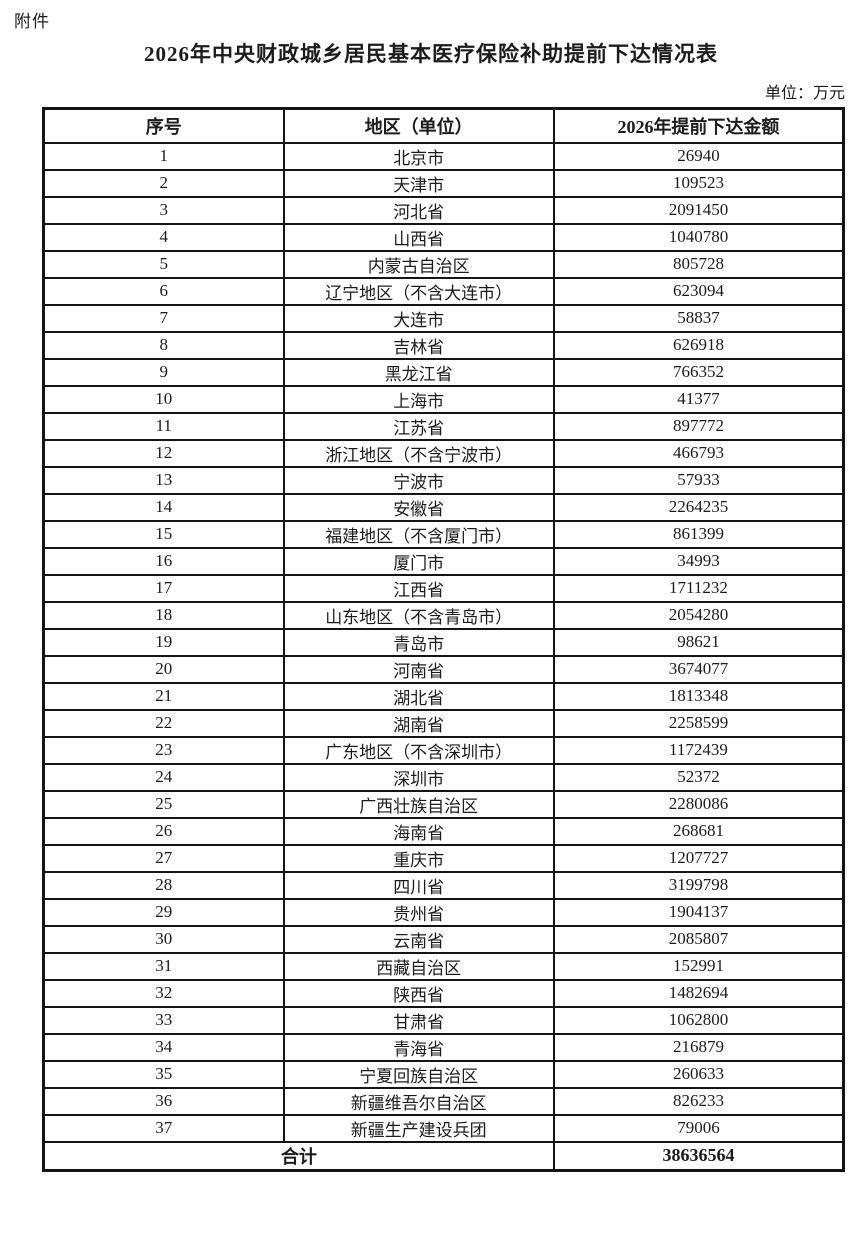  What do you see at coordinates (698, 1020) in the screenshot?
I see `row-amount: 1062800` at bounding box center [698, 1020].